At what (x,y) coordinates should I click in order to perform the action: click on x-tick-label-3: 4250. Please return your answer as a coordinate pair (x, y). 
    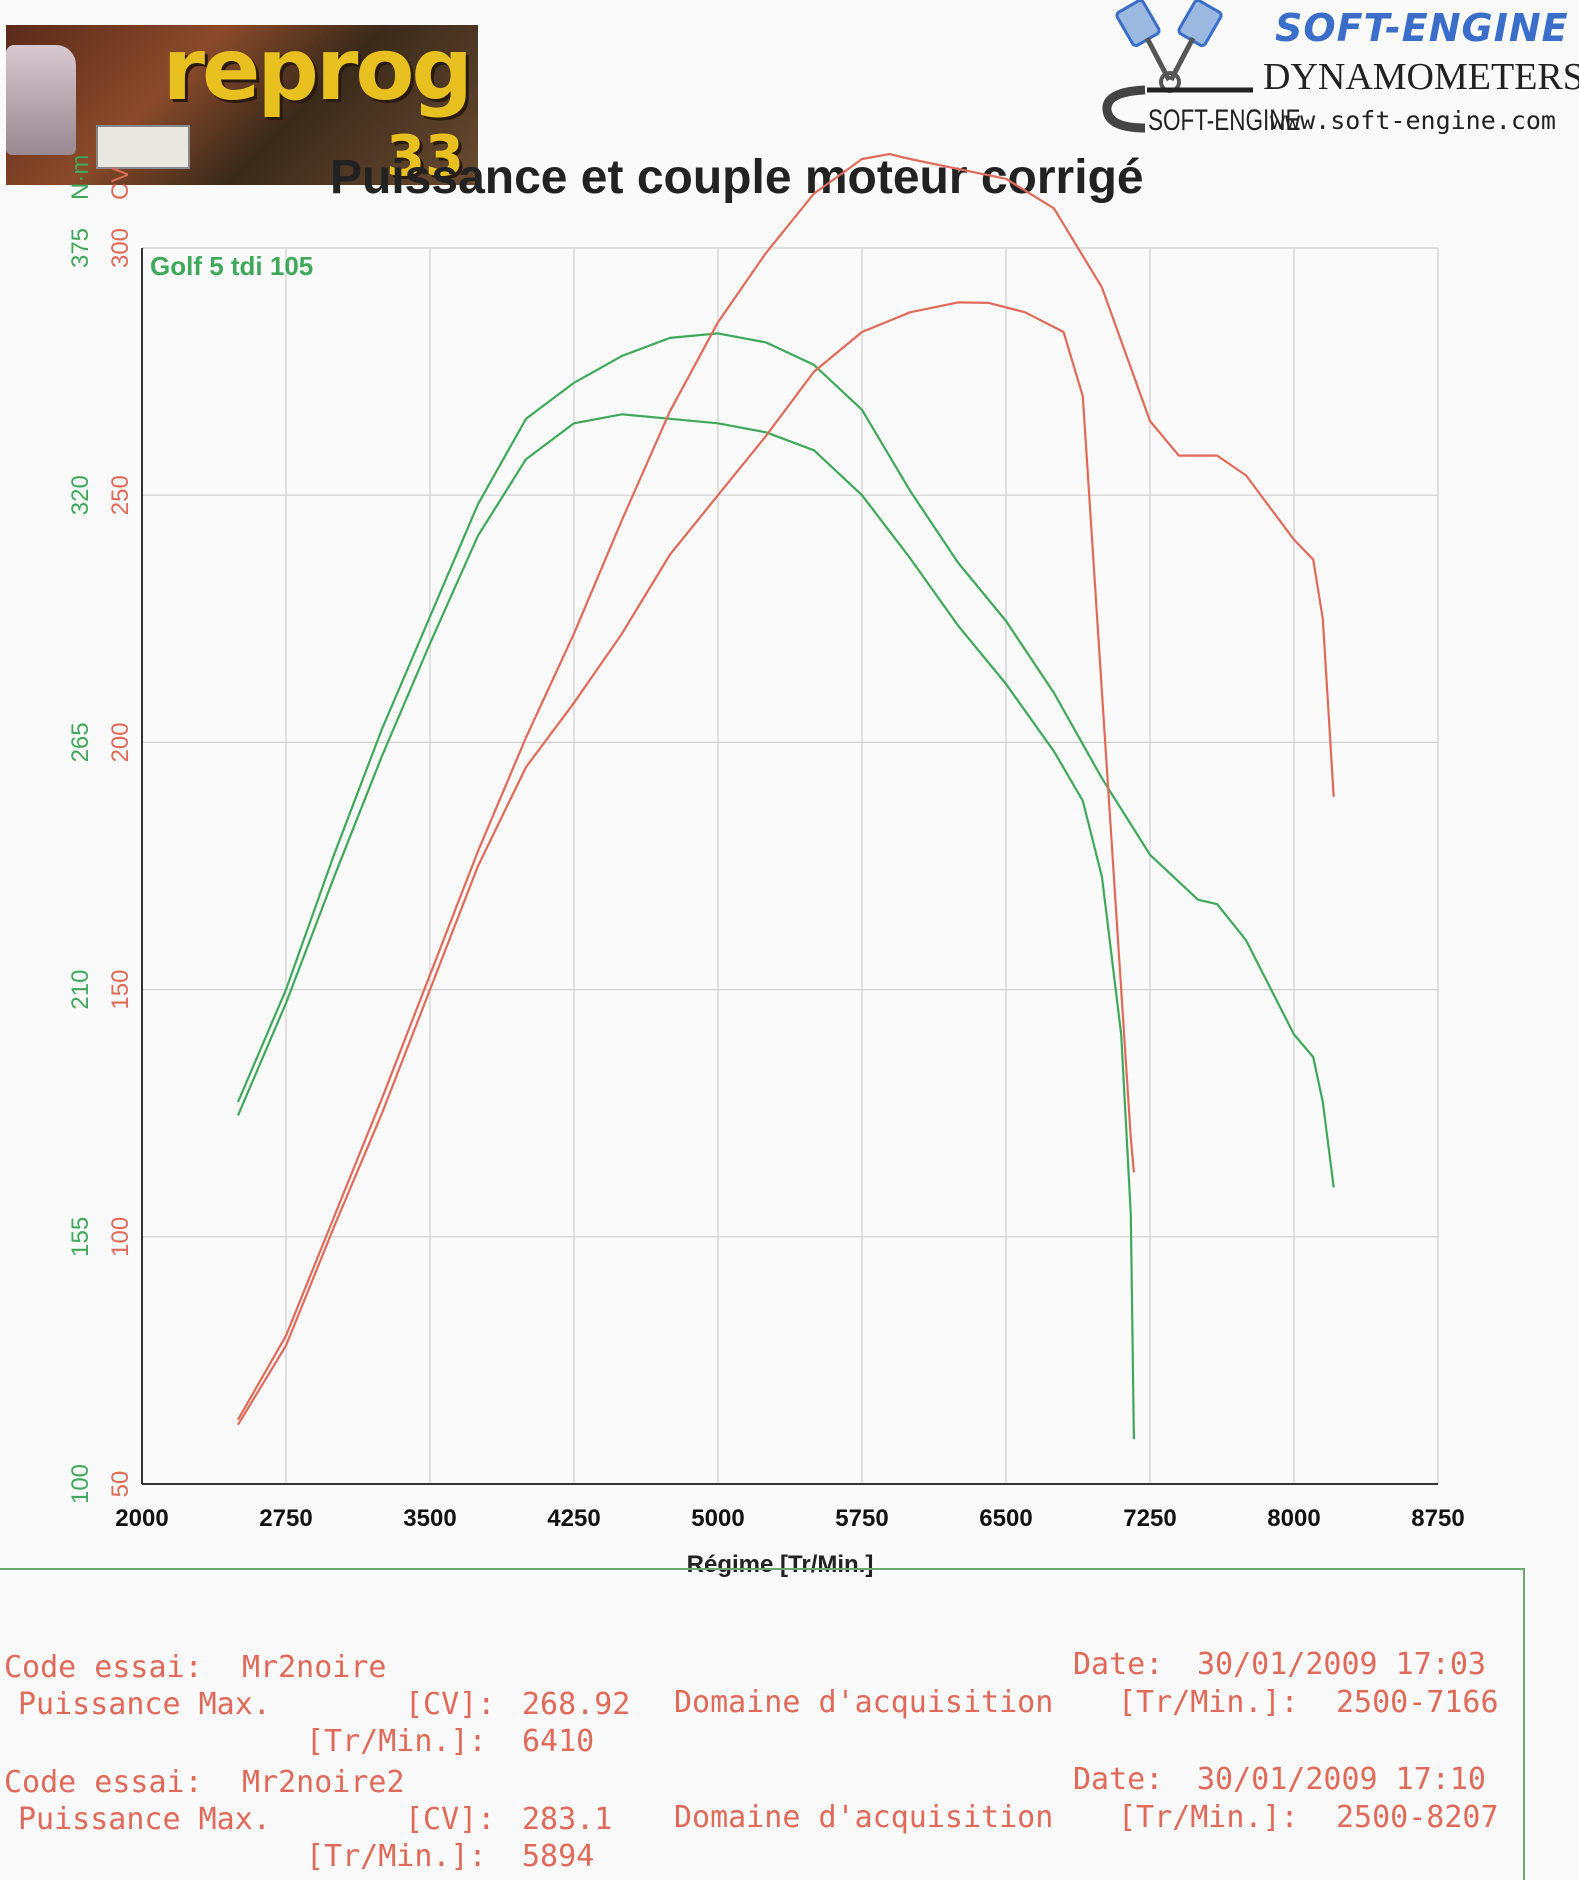
    Looking at the image, I should click on (573, 1518).